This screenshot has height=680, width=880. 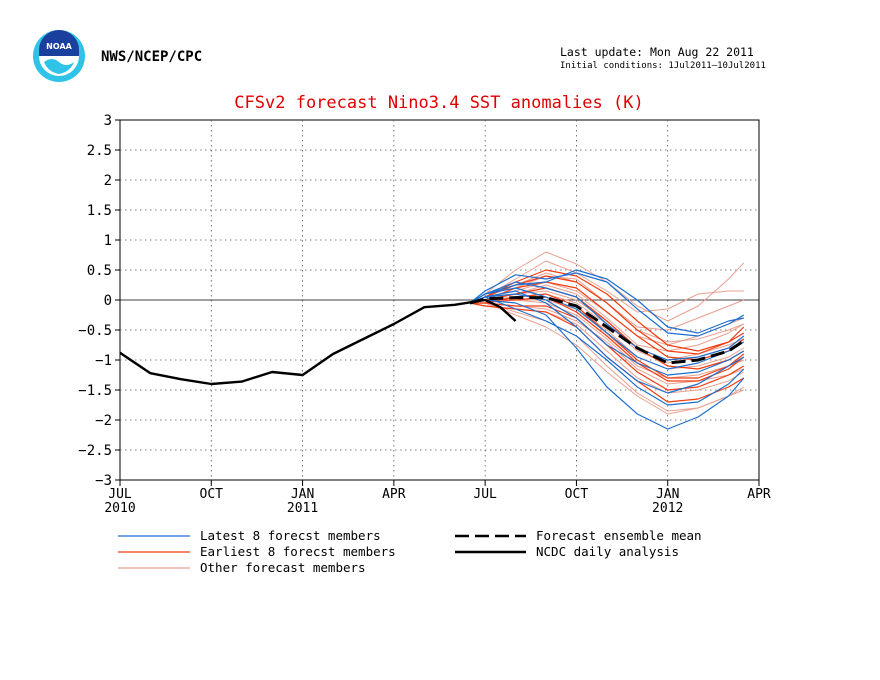 What do you see at coordinates (108, 121) in the screenshot?
I see `y-tick-label: 3` at bounding box center [108, 121].